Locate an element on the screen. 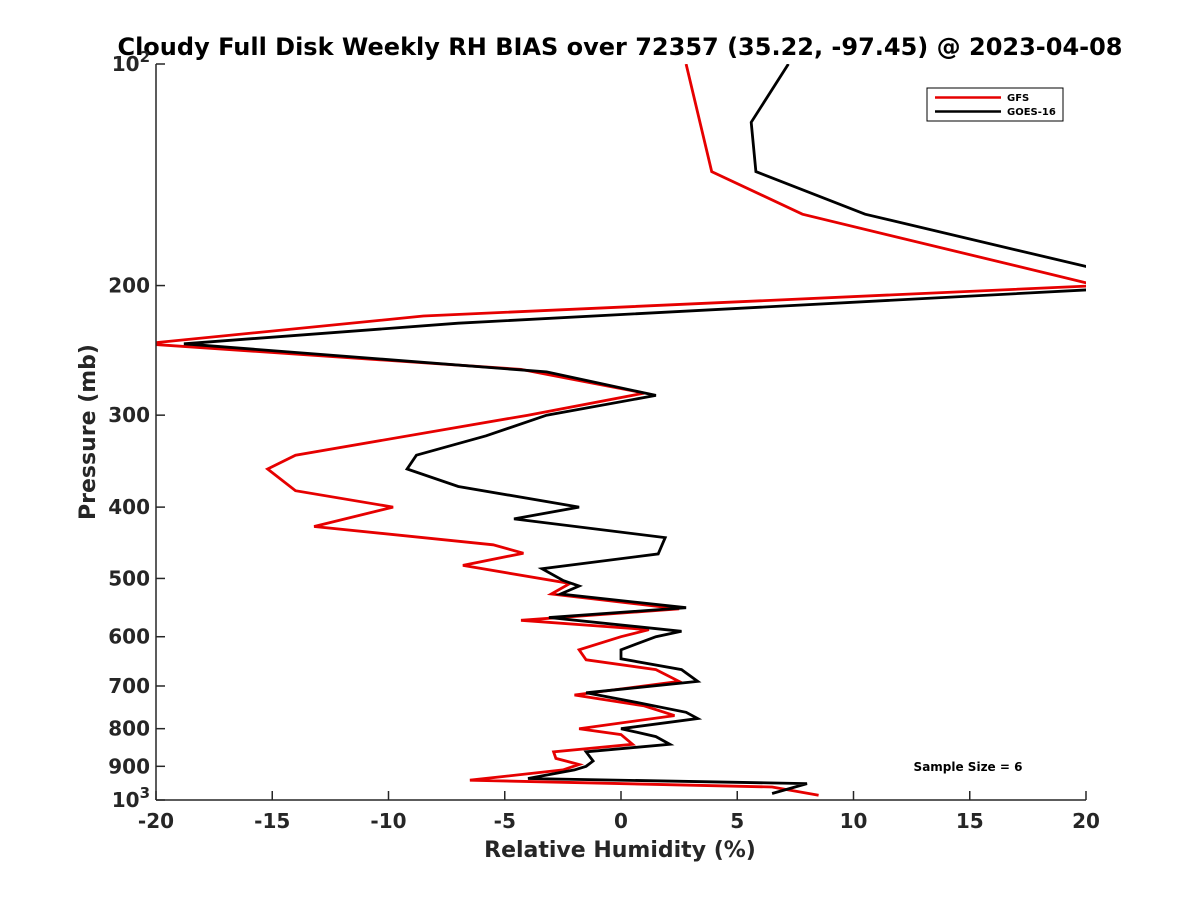 The width and height of the screenshot is (1200, 900). x-tick-label: -5 is located at coordinates (505, 821).